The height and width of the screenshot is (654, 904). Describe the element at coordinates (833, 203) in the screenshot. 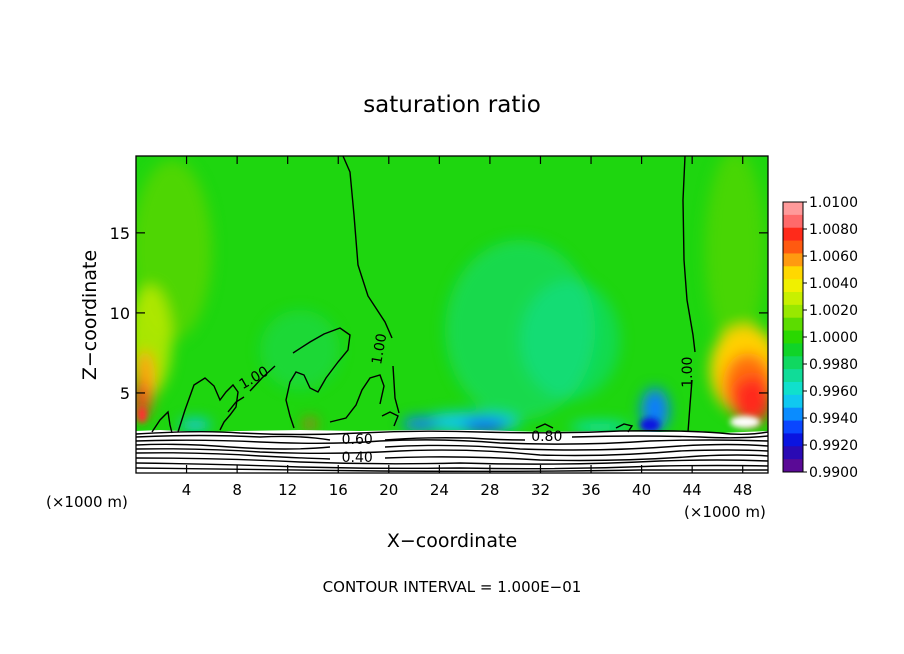

I see `colorbar-label: 1.0100` at that location.